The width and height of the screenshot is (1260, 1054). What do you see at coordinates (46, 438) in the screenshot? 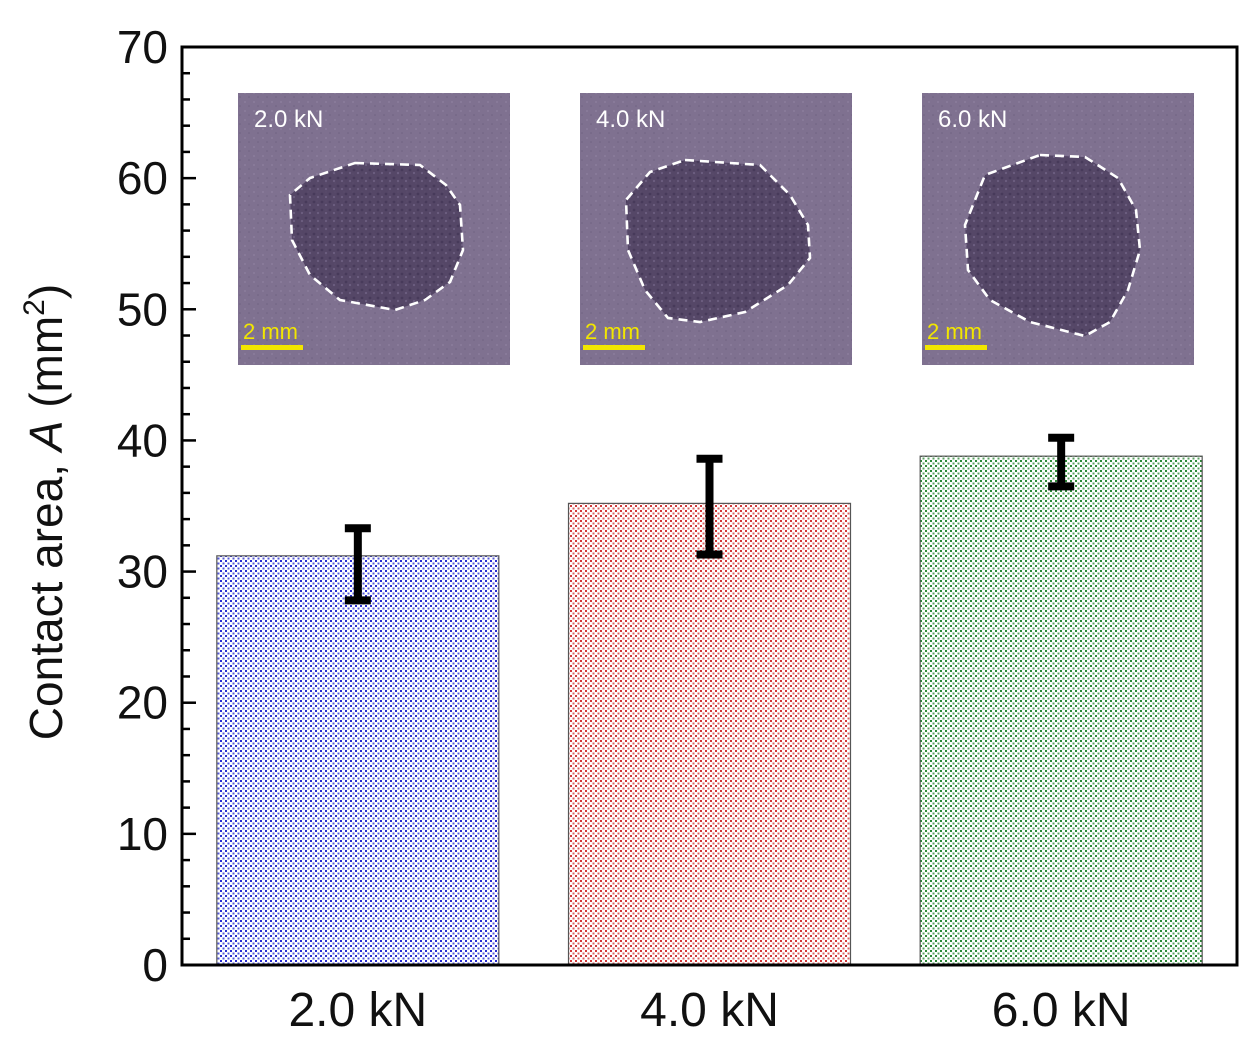
I see `y-axis-label-variable: A` at bounding box center [46, 438].